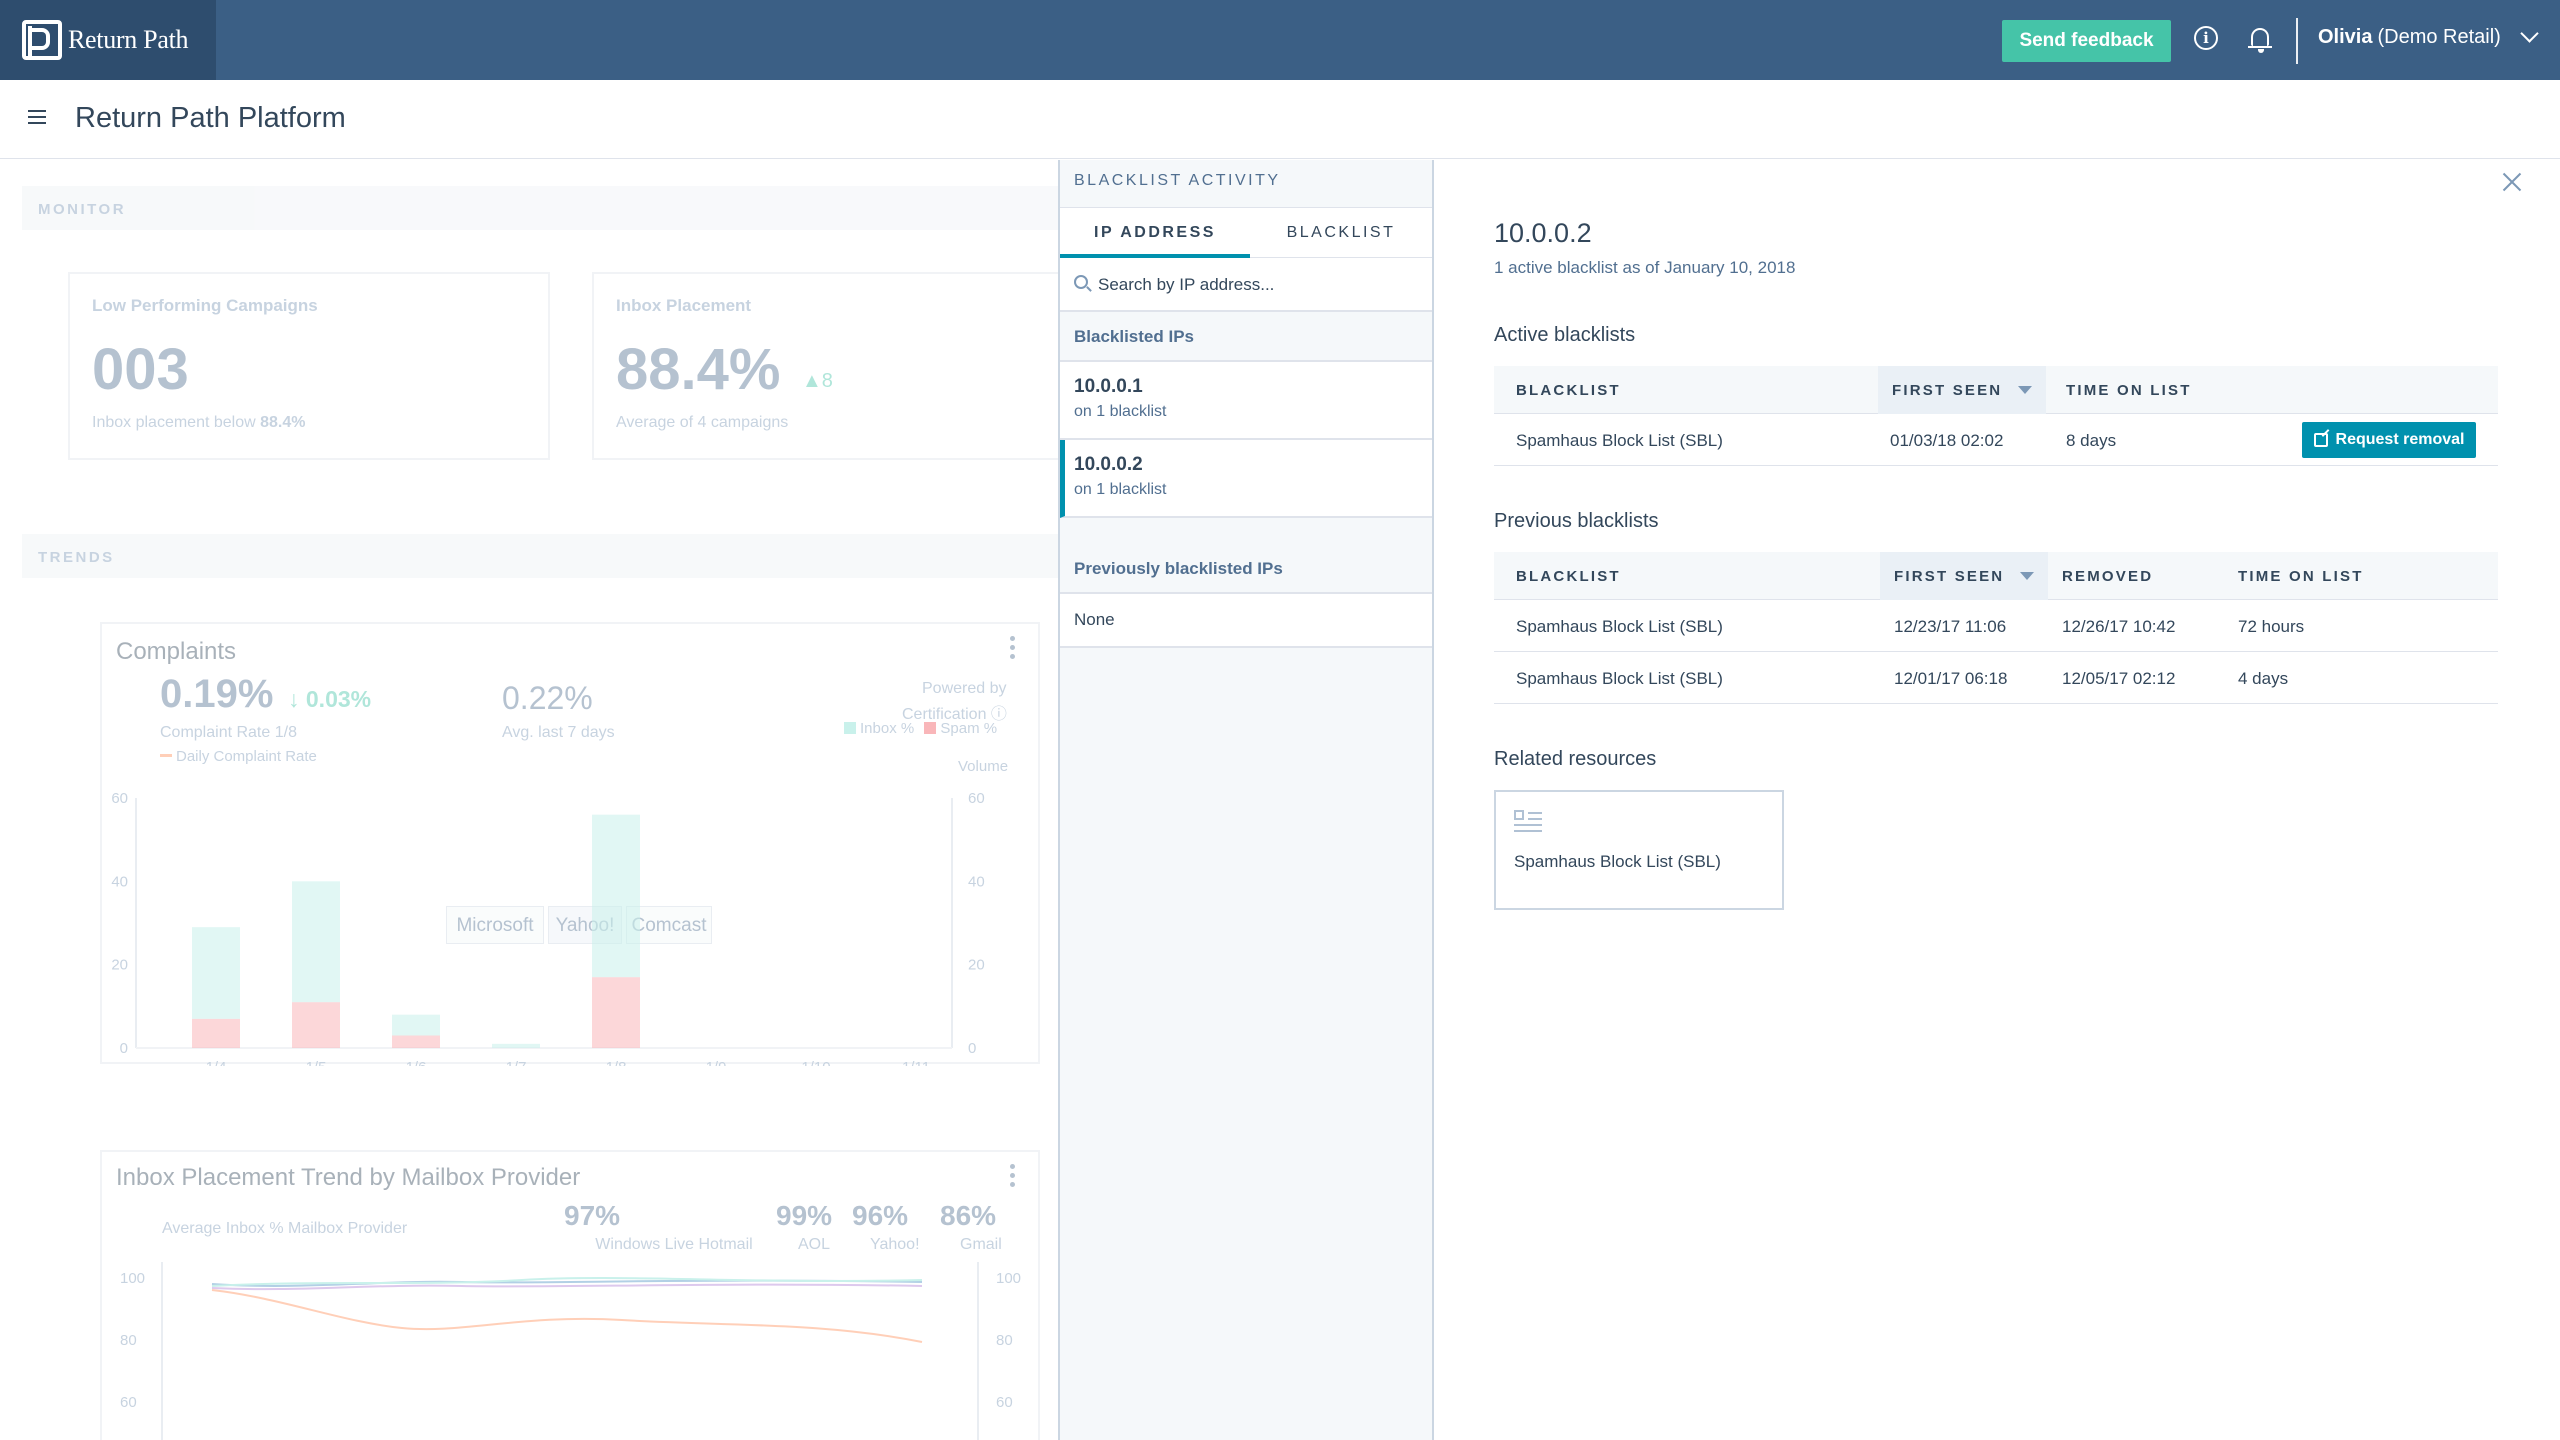 The height and width of the screenshot is (1440, 2560). What do you see at coordinates (954, 714) in the screenshot?
I see `certification-label: Certification ⓘ` at bounding box center [954, 714].